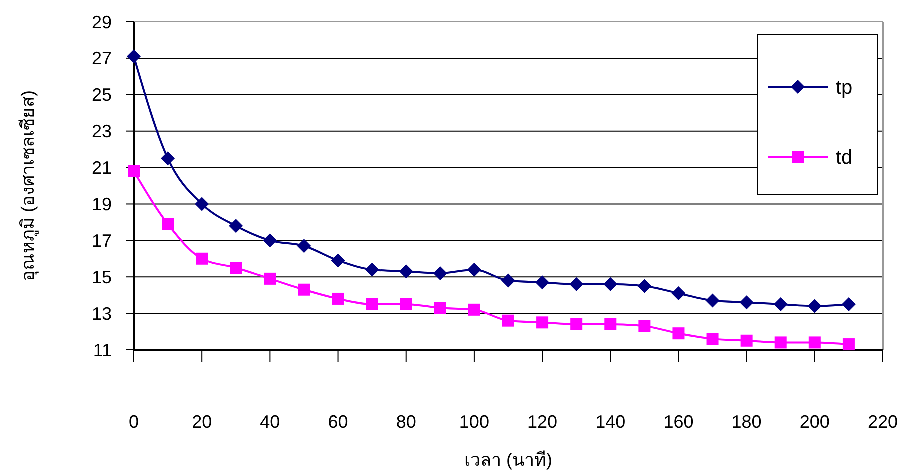 The height and width of the screenshot is (472, 903). I want to click on x-tick-label: 140, so click(611, 422).